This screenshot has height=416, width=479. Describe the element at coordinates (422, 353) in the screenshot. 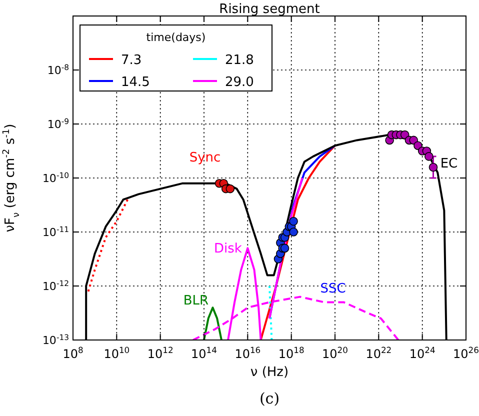

I see `x-tick-label: 10$^{24}$` at that location.